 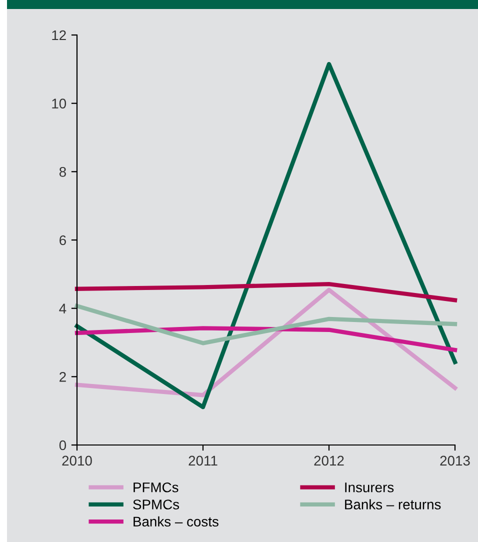 What do you see at coordinates (393, 504) in the screenshot?
I see `legend-label: Banks – returns` at bounding box center [393, 504].